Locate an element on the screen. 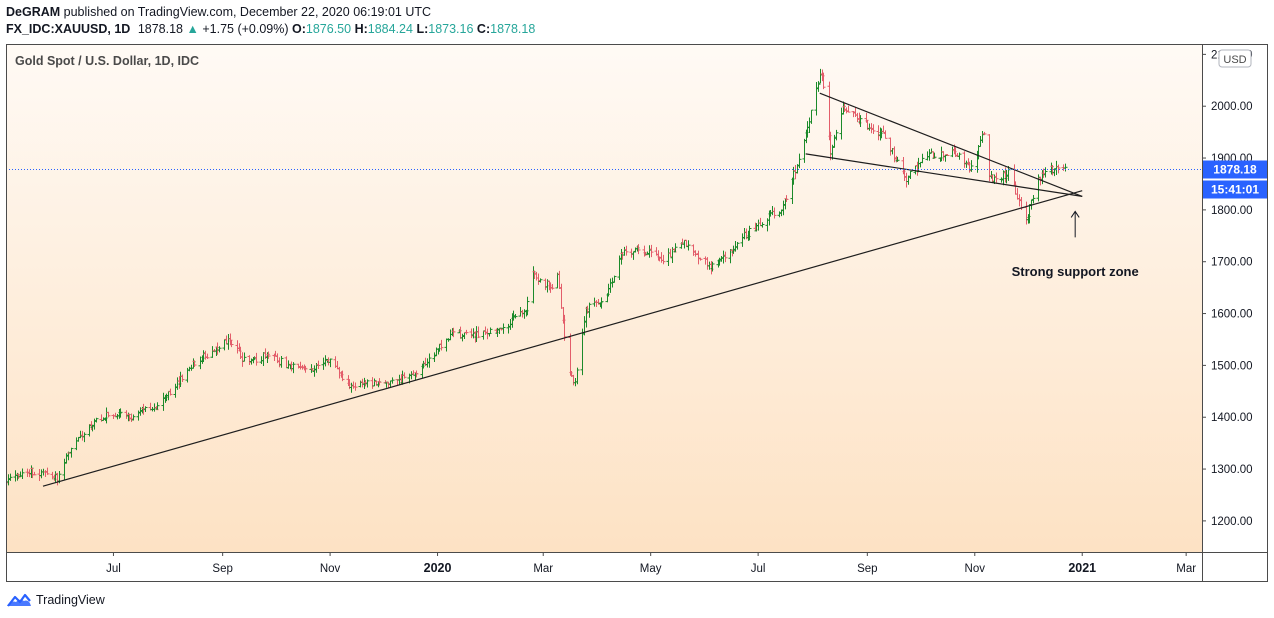 Image resolution: width=1274 pixels, height=618 pixels. open-value: 1876.50 is located at coordinates (328, 29).